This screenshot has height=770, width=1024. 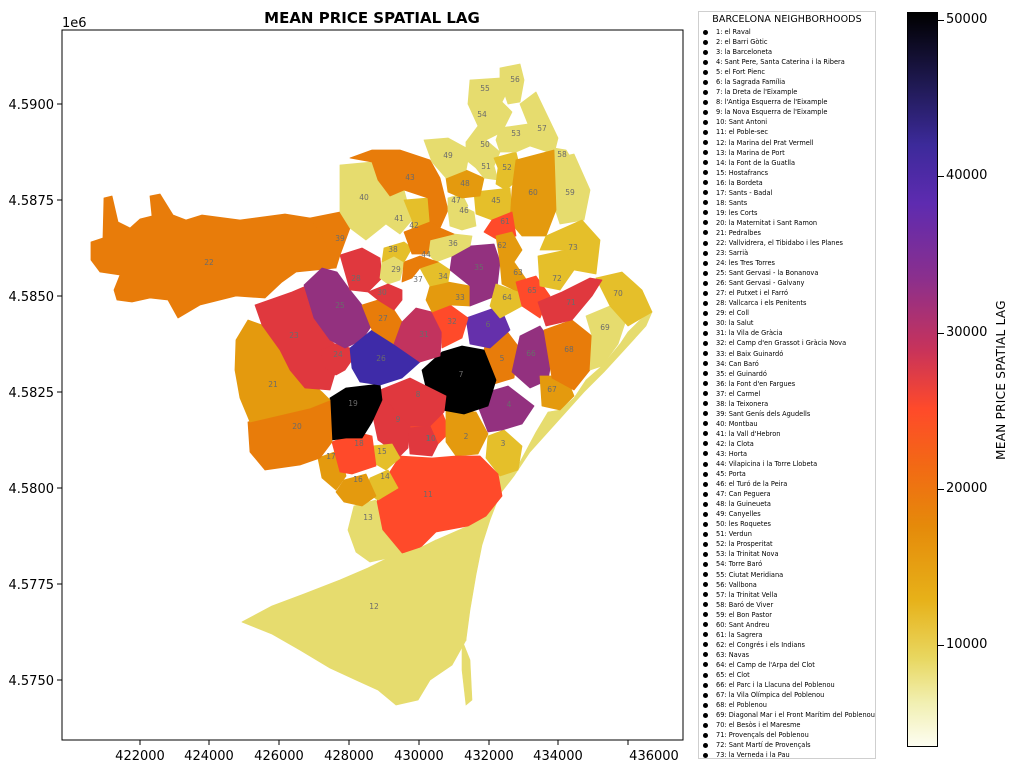 I want to click on y-tick-label: 4.5750, so click(x=32, y=681).